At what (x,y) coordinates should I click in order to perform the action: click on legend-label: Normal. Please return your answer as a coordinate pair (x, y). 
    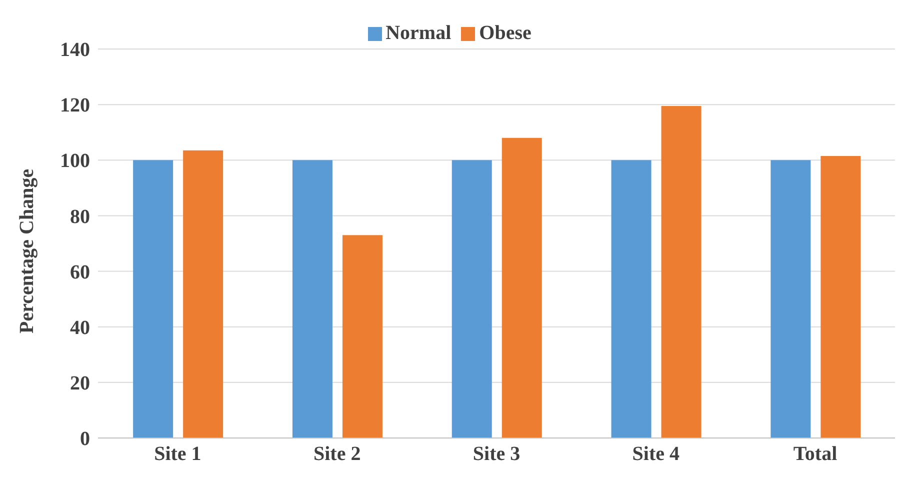
    Looking at the image, I should click on (419, 33).